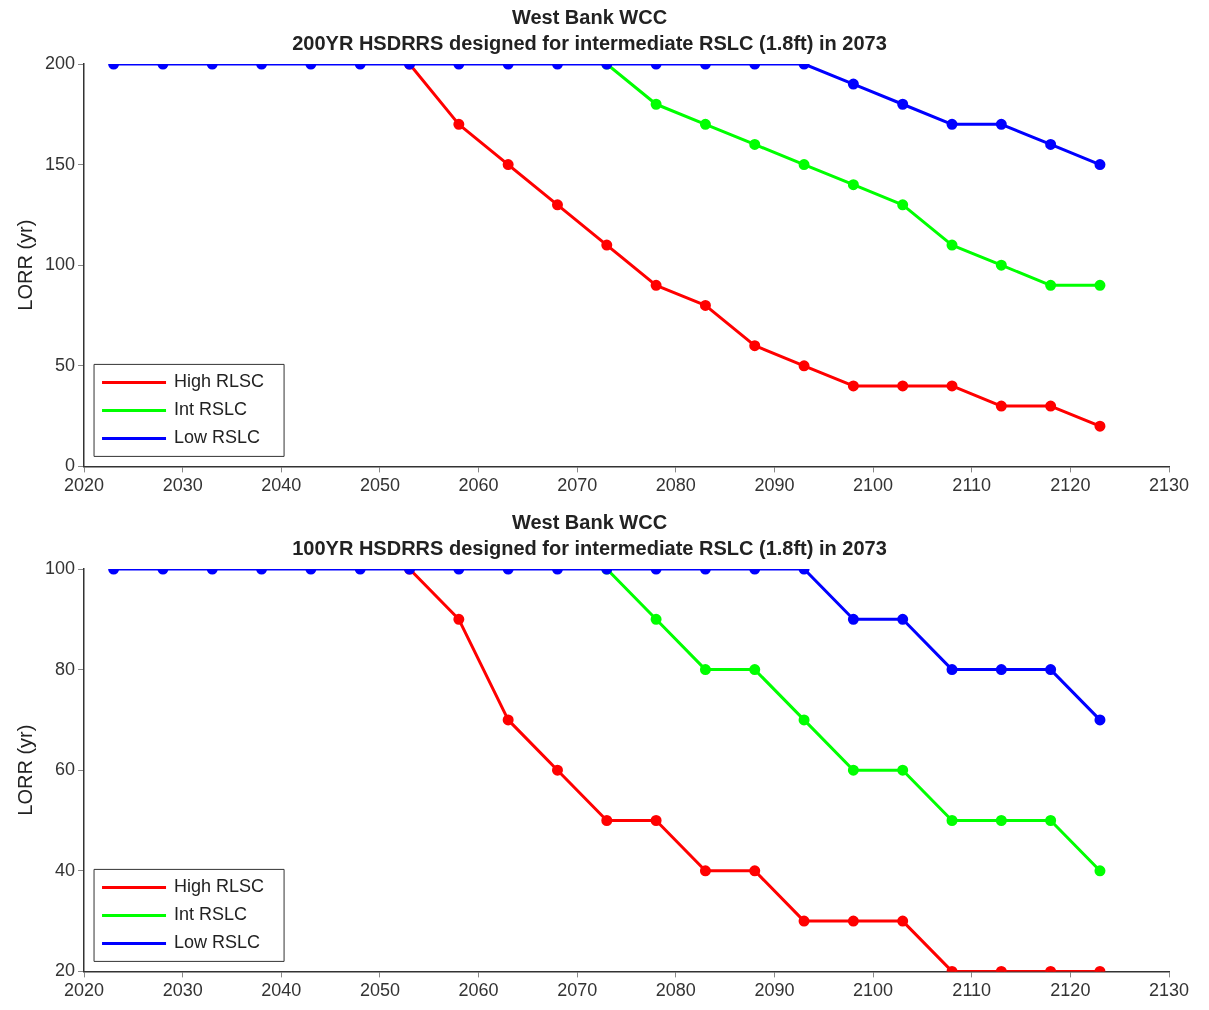  I want to click on y-tick-label: 40, so click(65, 869).